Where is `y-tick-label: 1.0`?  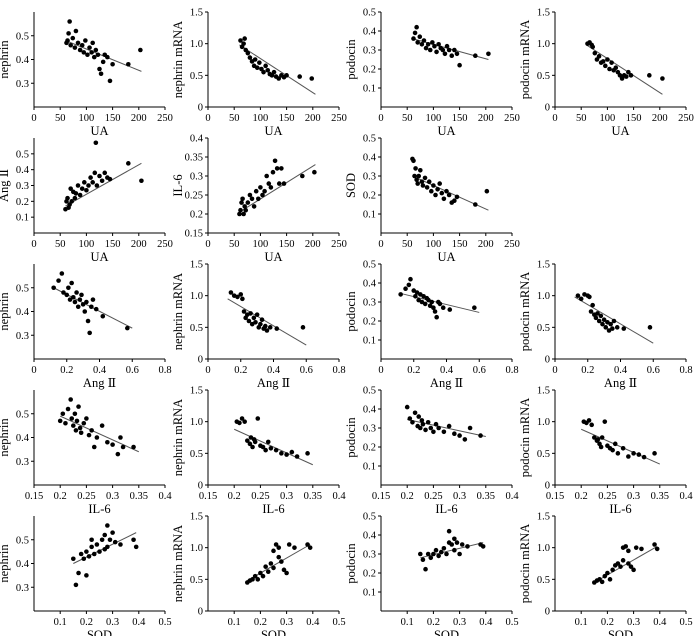
y-tick-label: 1.0 is located at coordinates (543, 422).